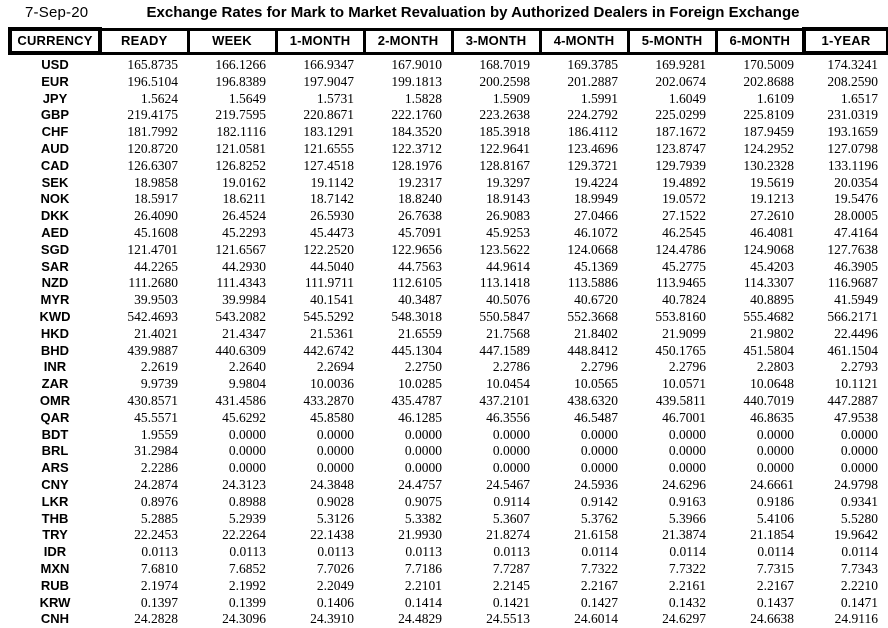  Describe the element at coordinates (332, 333) in the screenshot. I see `rate-cell: 21.5361` at that location.